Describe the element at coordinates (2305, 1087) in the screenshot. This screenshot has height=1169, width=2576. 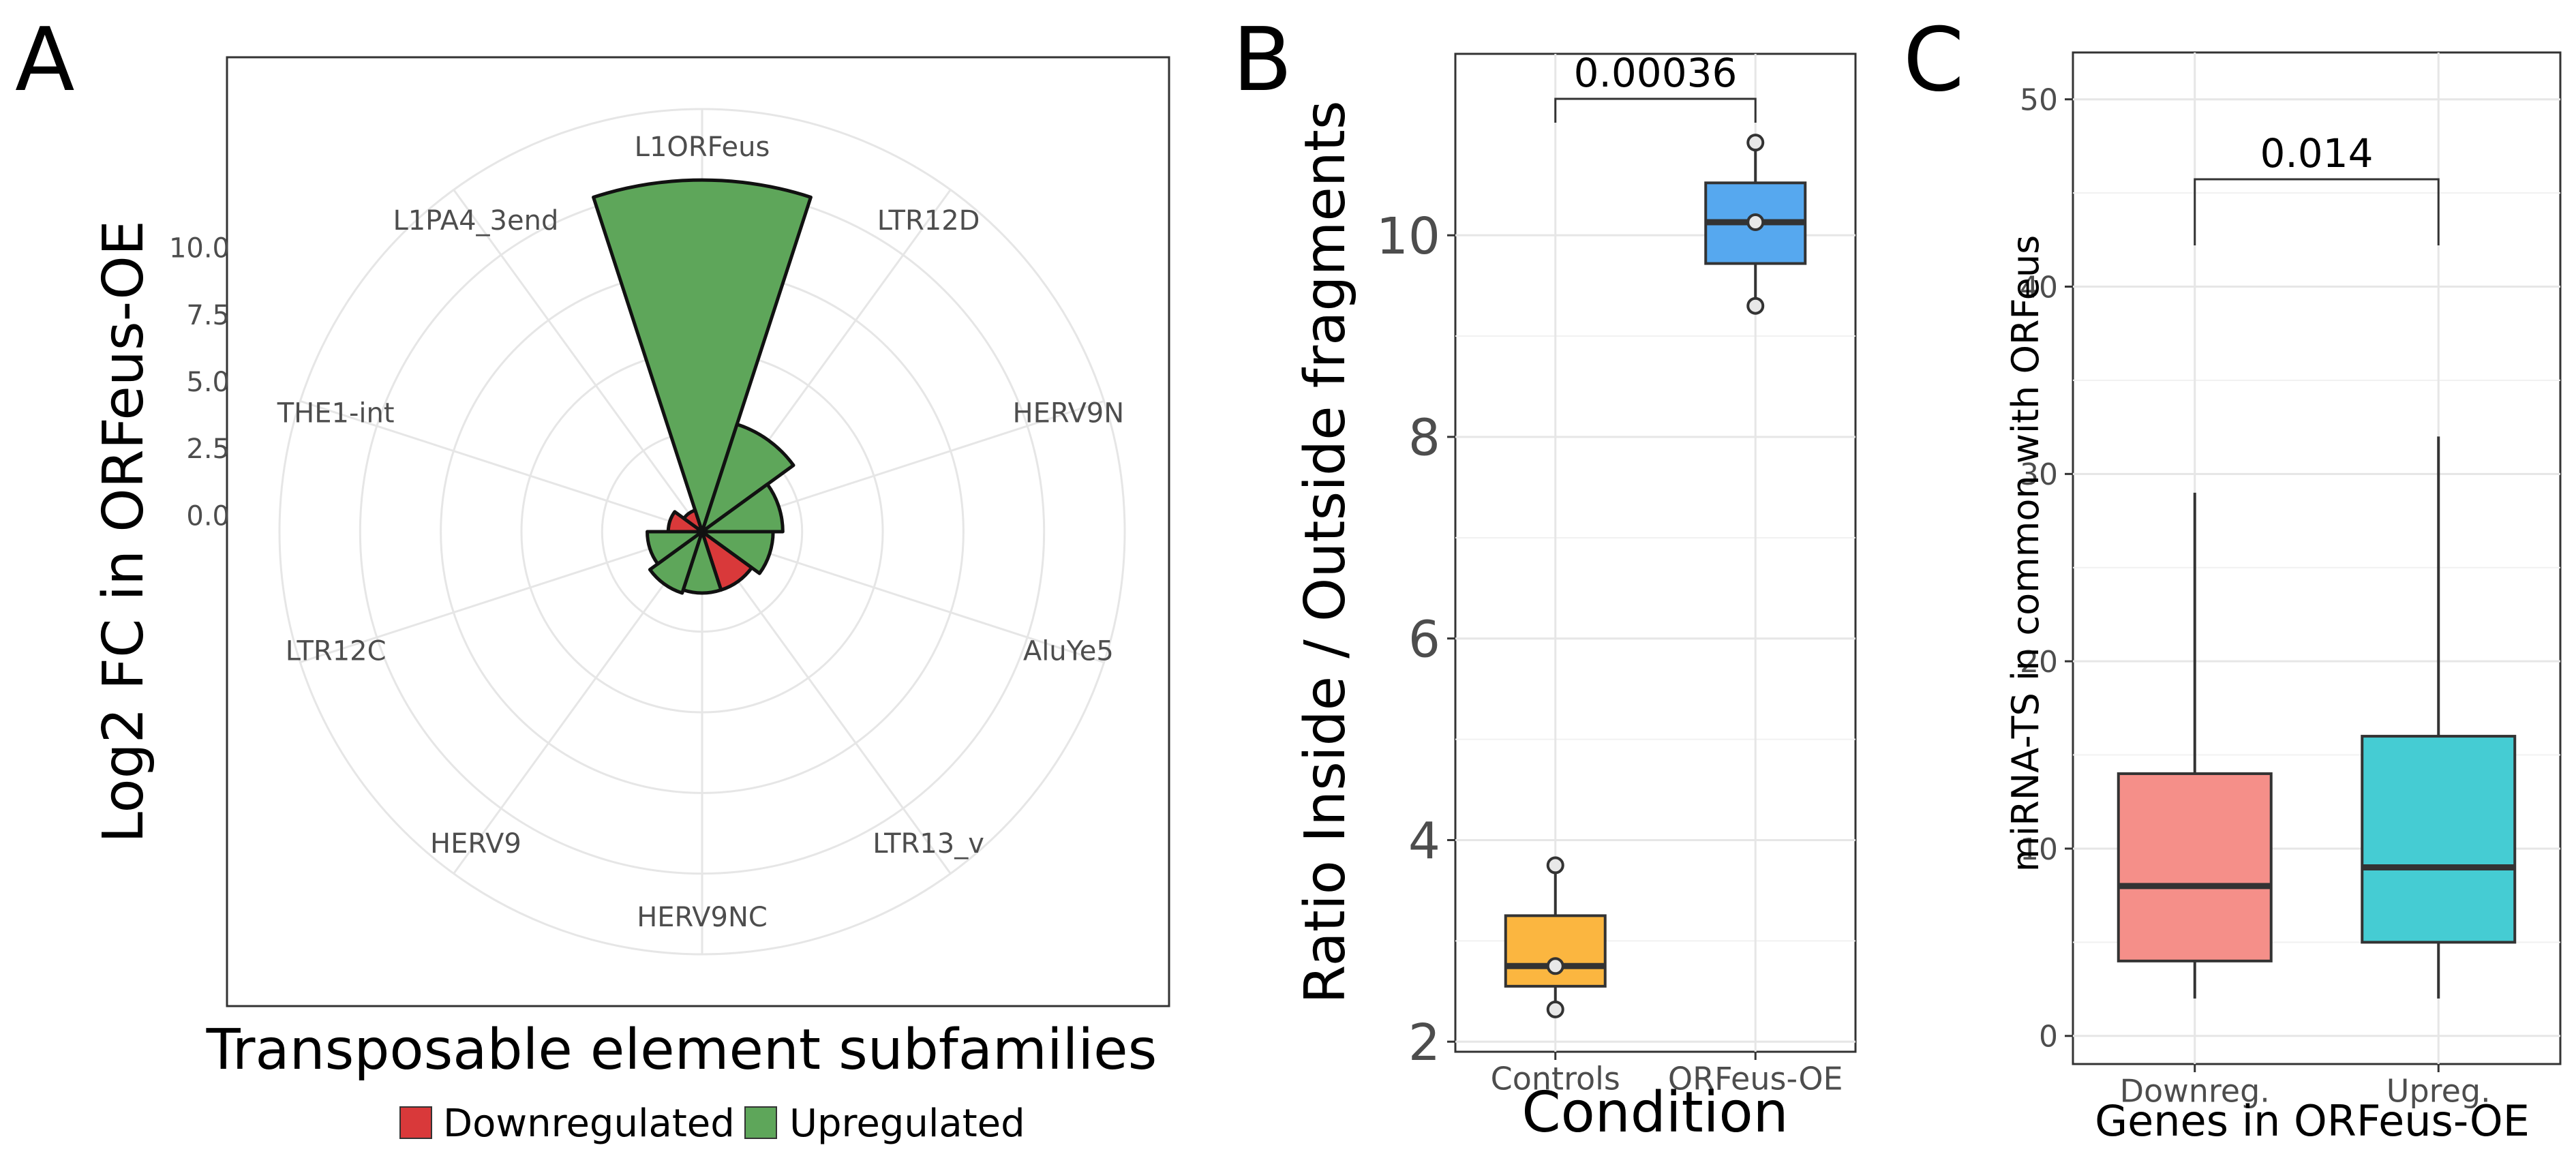
I see `panel-c-x-ticks: Downreg. Upreg.` at that location.